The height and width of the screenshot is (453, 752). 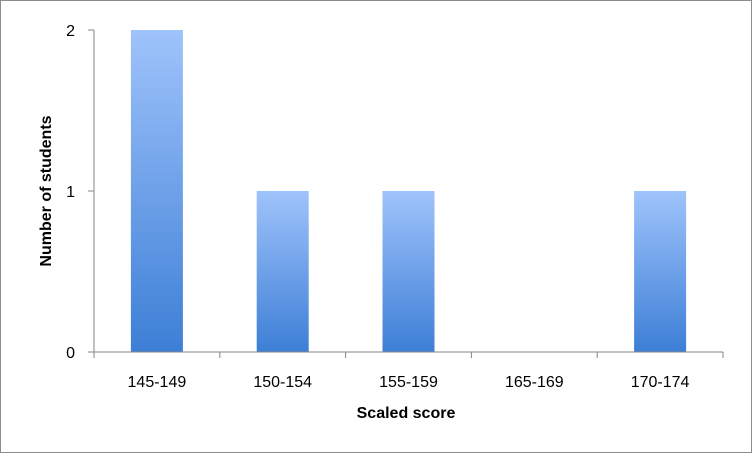 What do you see at coordinates (70, 192) in the screenshot?
I see `y-tick-label-1: 1` at bounding box center [70, 192].